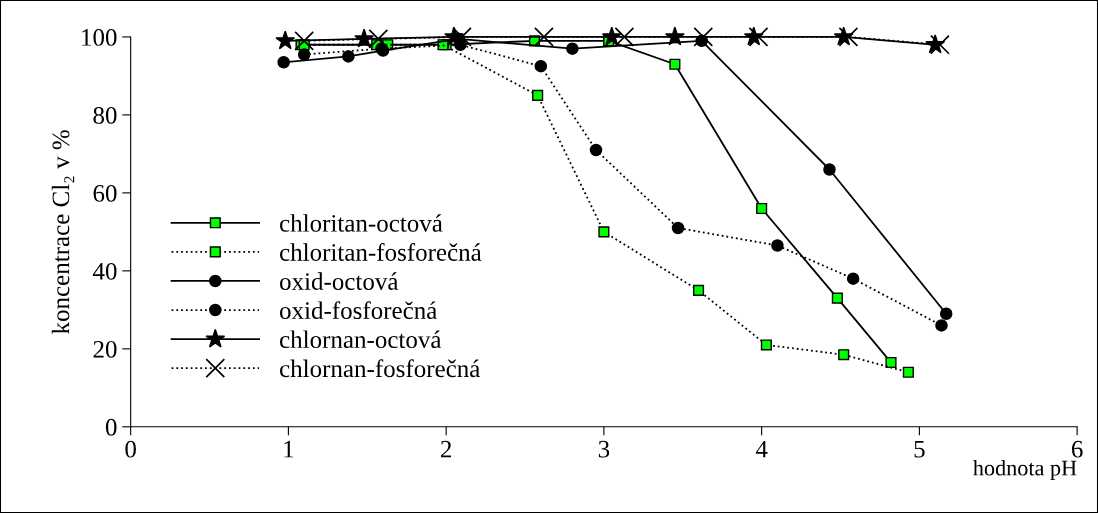 The image size is (1098, 513). I want to click on legend-label: chloritan-octová, so click(361, 223).